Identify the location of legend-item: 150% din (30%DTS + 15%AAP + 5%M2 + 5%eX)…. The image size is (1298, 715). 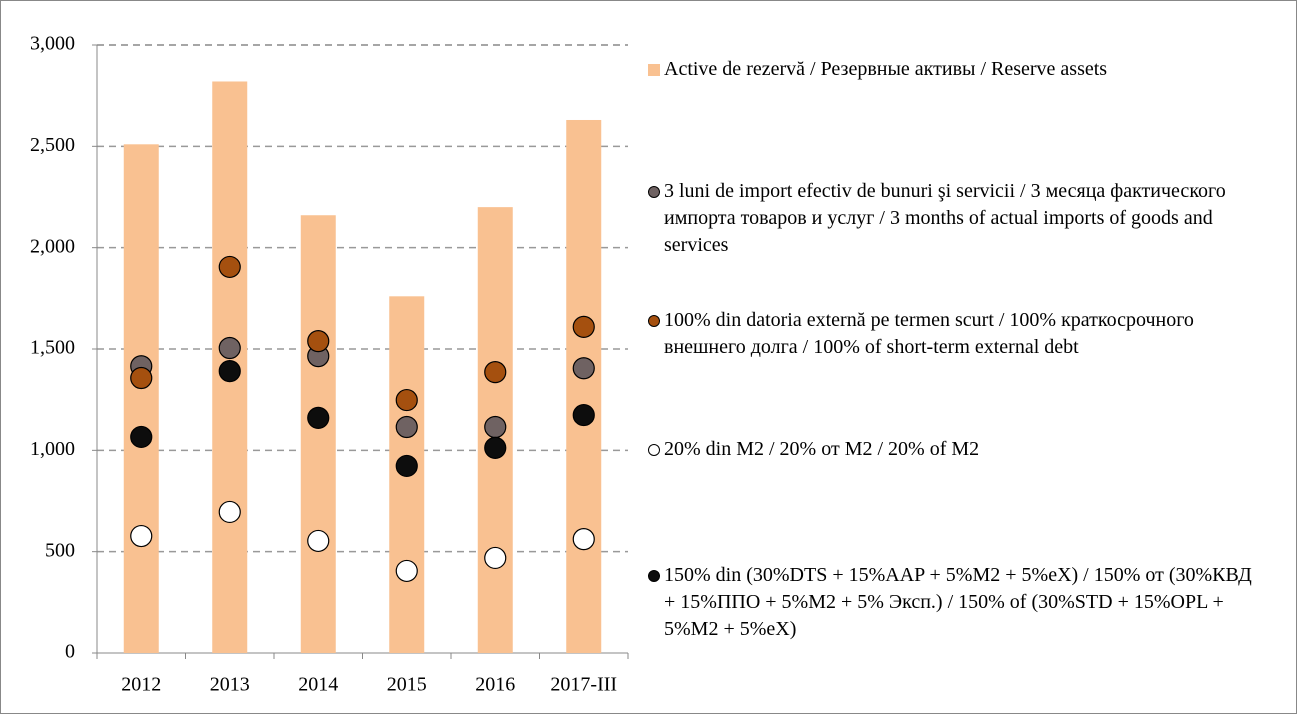
(953, 602).